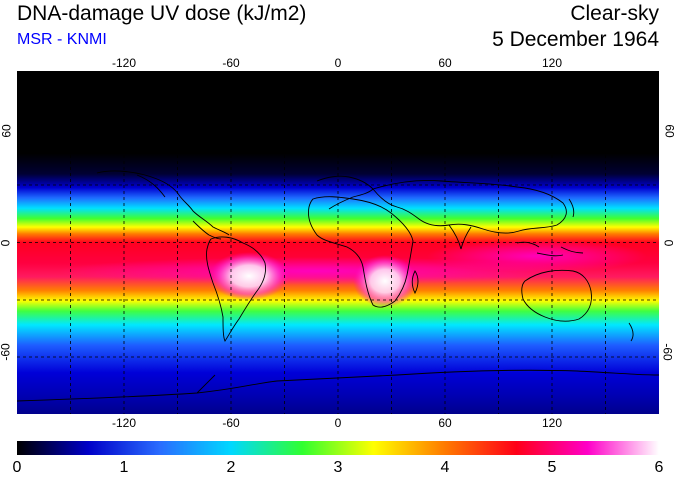 This screenshot has height=480, width=678. I want to click on colorbar-label: 5, so click(552, 467).